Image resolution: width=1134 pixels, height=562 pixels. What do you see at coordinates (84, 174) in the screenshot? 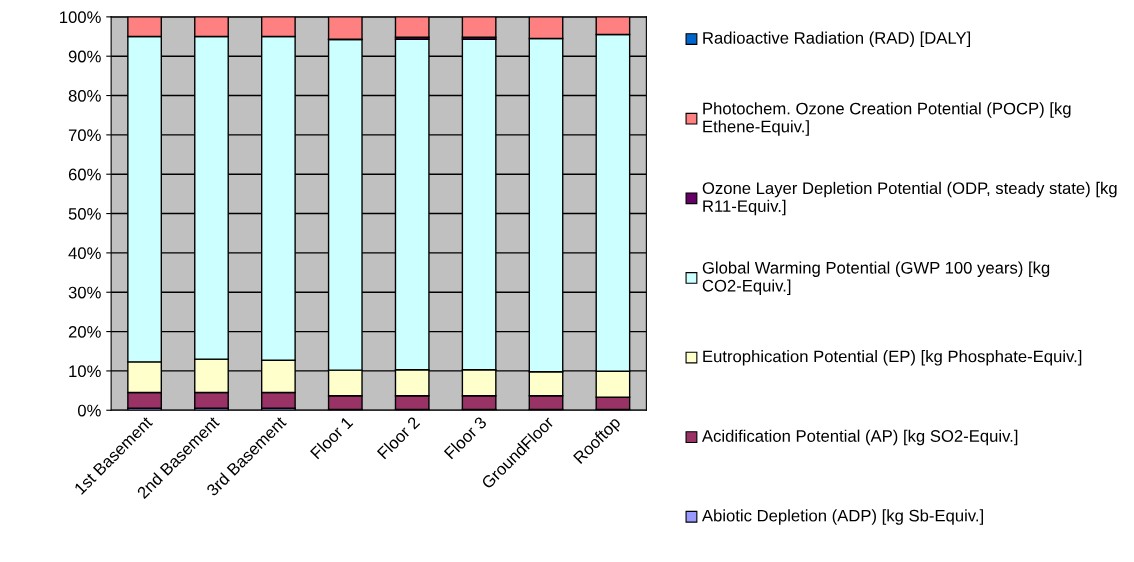
I see `y-tick-label: 60%` at bounding box center [84, 174].